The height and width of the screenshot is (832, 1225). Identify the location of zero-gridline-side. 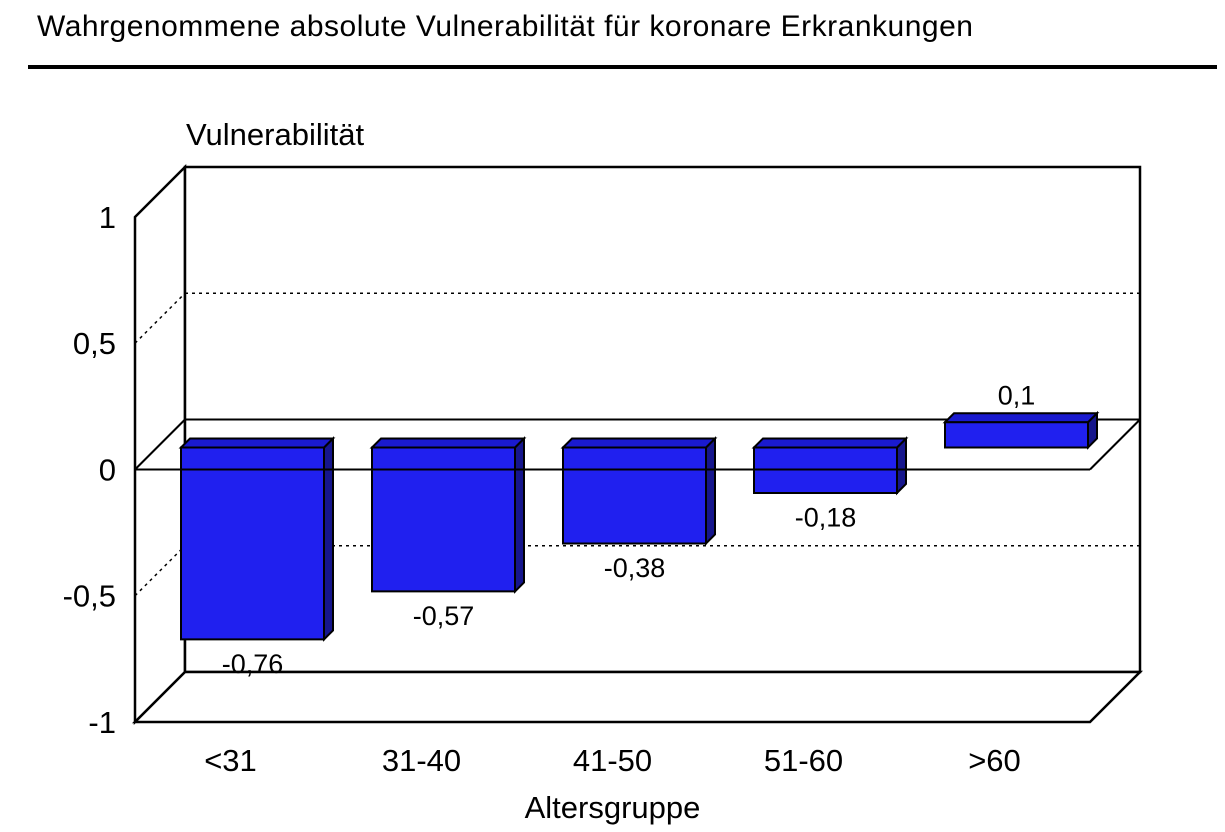
(160, 444).